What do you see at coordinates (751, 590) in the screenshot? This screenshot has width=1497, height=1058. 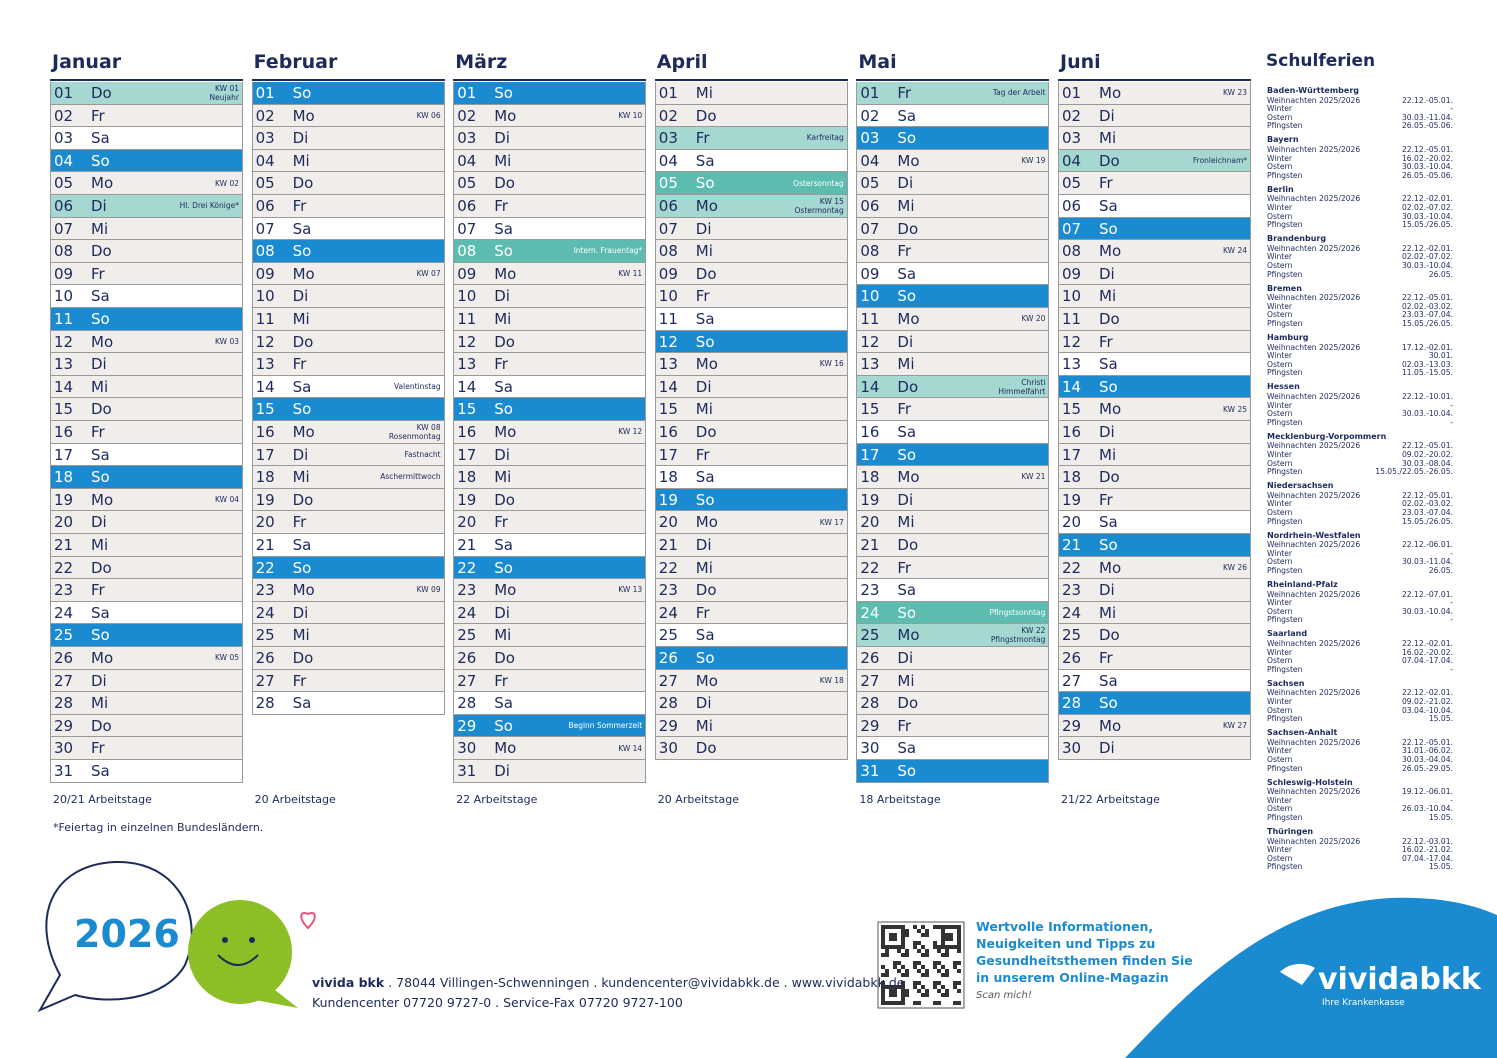 I see `day-row: 23 Do` at bounding box center [751, 590].